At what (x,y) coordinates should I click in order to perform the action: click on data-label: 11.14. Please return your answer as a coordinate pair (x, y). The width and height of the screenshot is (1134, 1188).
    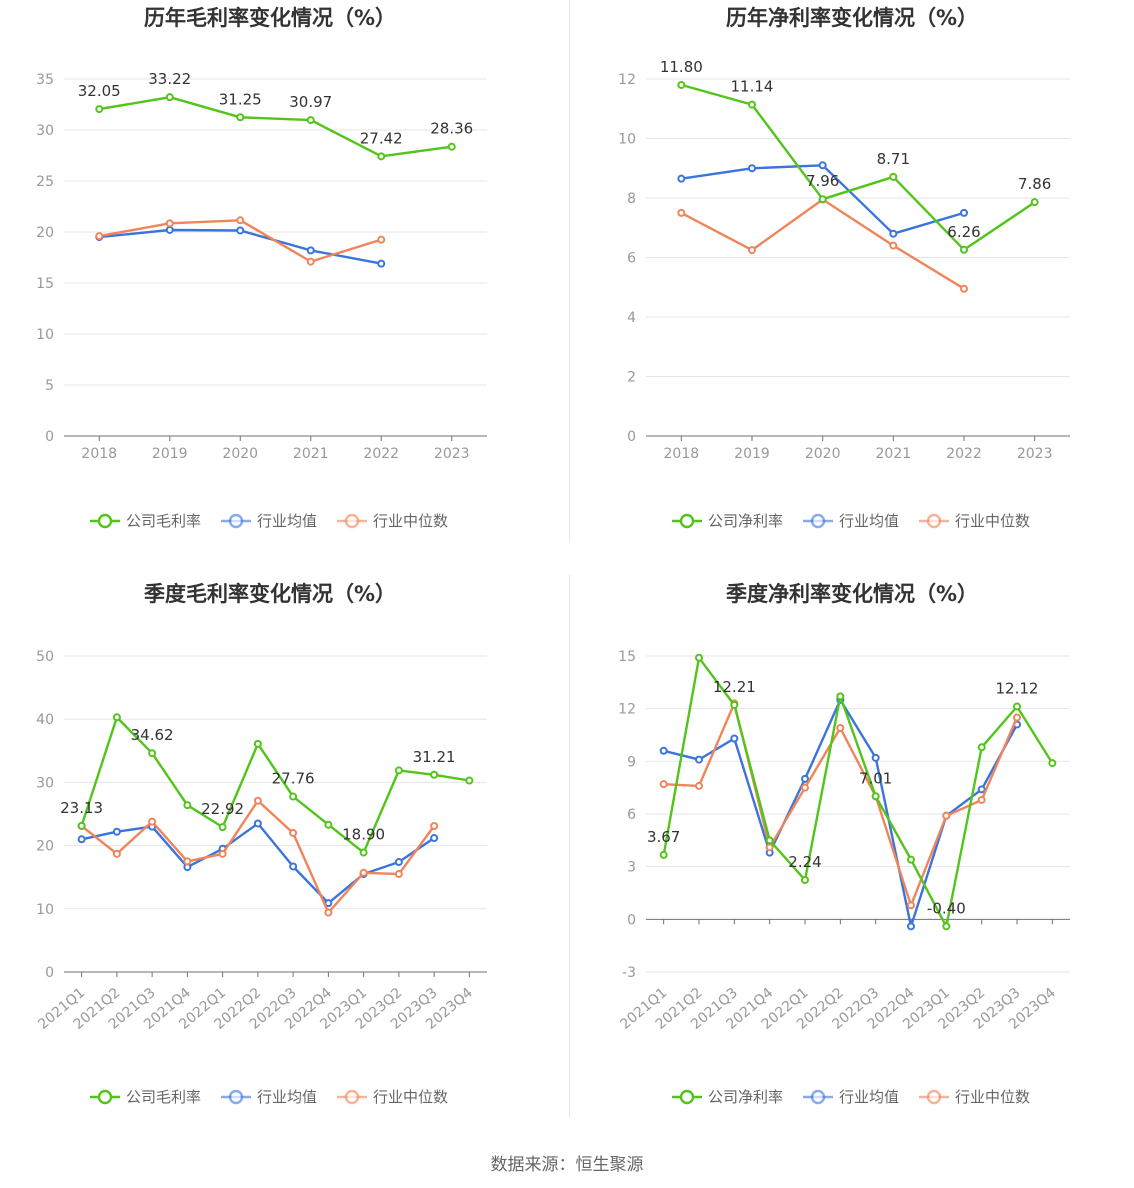
    Looking at the image, I should click on (752, 87).